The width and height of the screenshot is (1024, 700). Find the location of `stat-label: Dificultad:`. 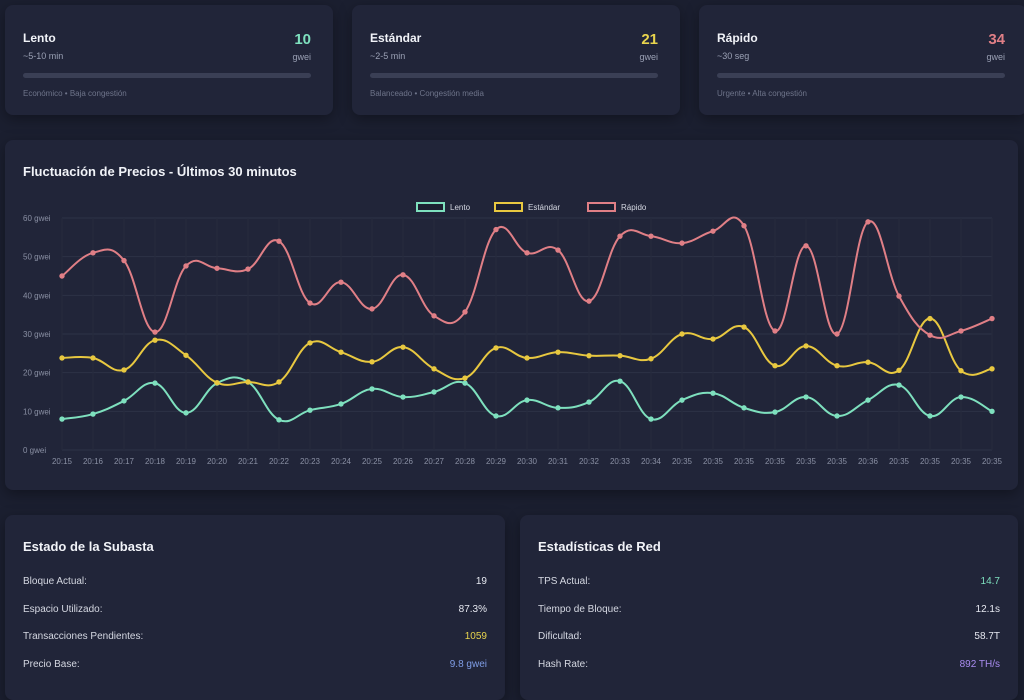

stat-label: Dificultad: is located at coordinates (560, 636).